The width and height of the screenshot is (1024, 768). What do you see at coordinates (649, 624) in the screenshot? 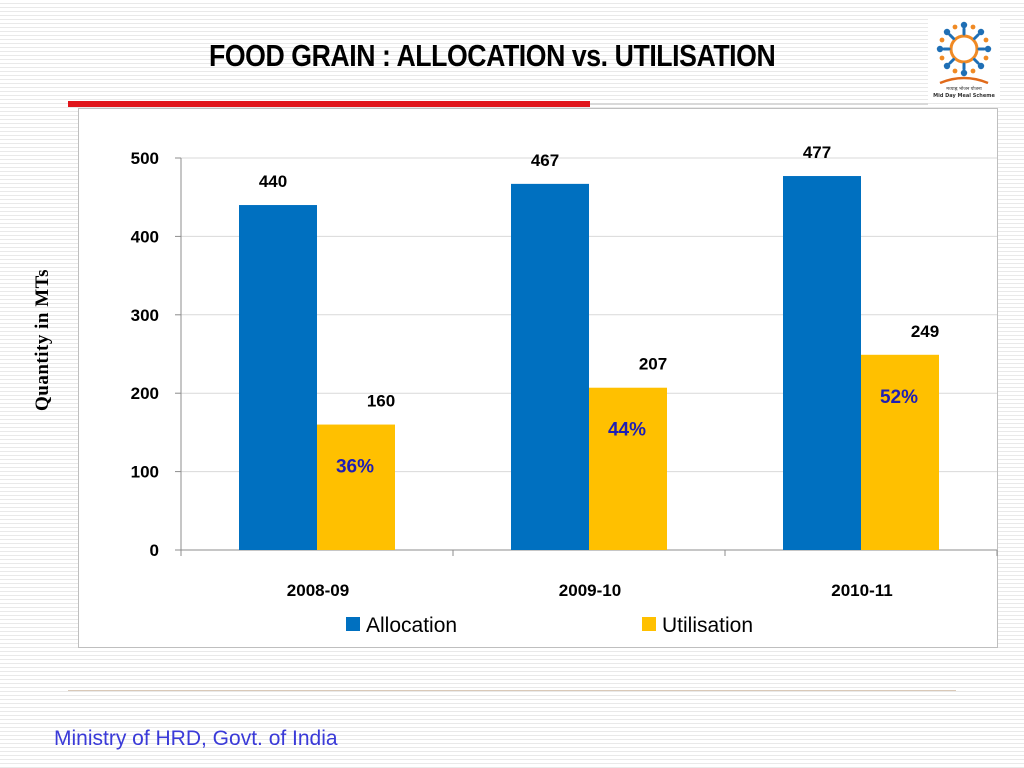
I see `legend-swatch-utilisation` at bounding box center [649, 624].